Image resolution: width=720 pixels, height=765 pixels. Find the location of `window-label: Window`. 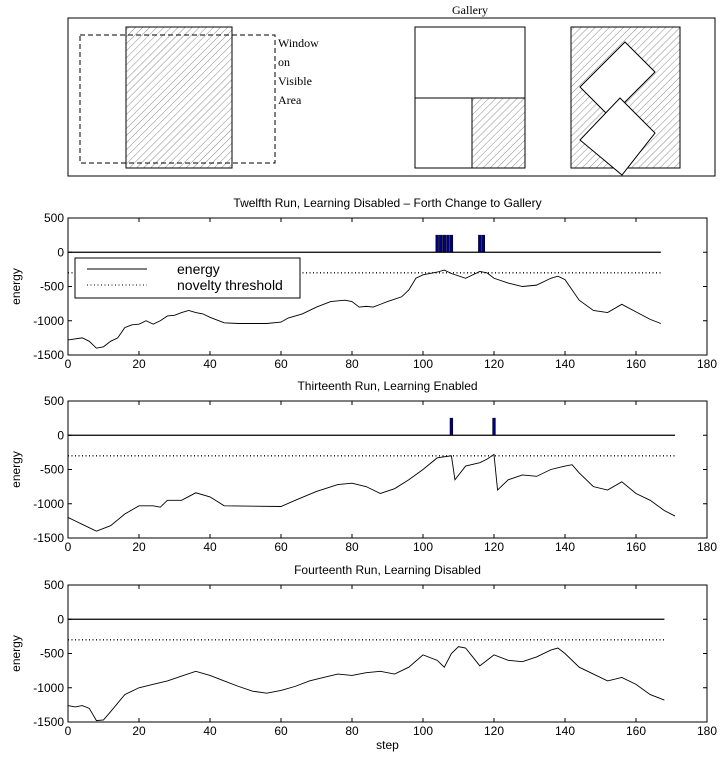

window-label: Window is located at coordinates (298, 43).